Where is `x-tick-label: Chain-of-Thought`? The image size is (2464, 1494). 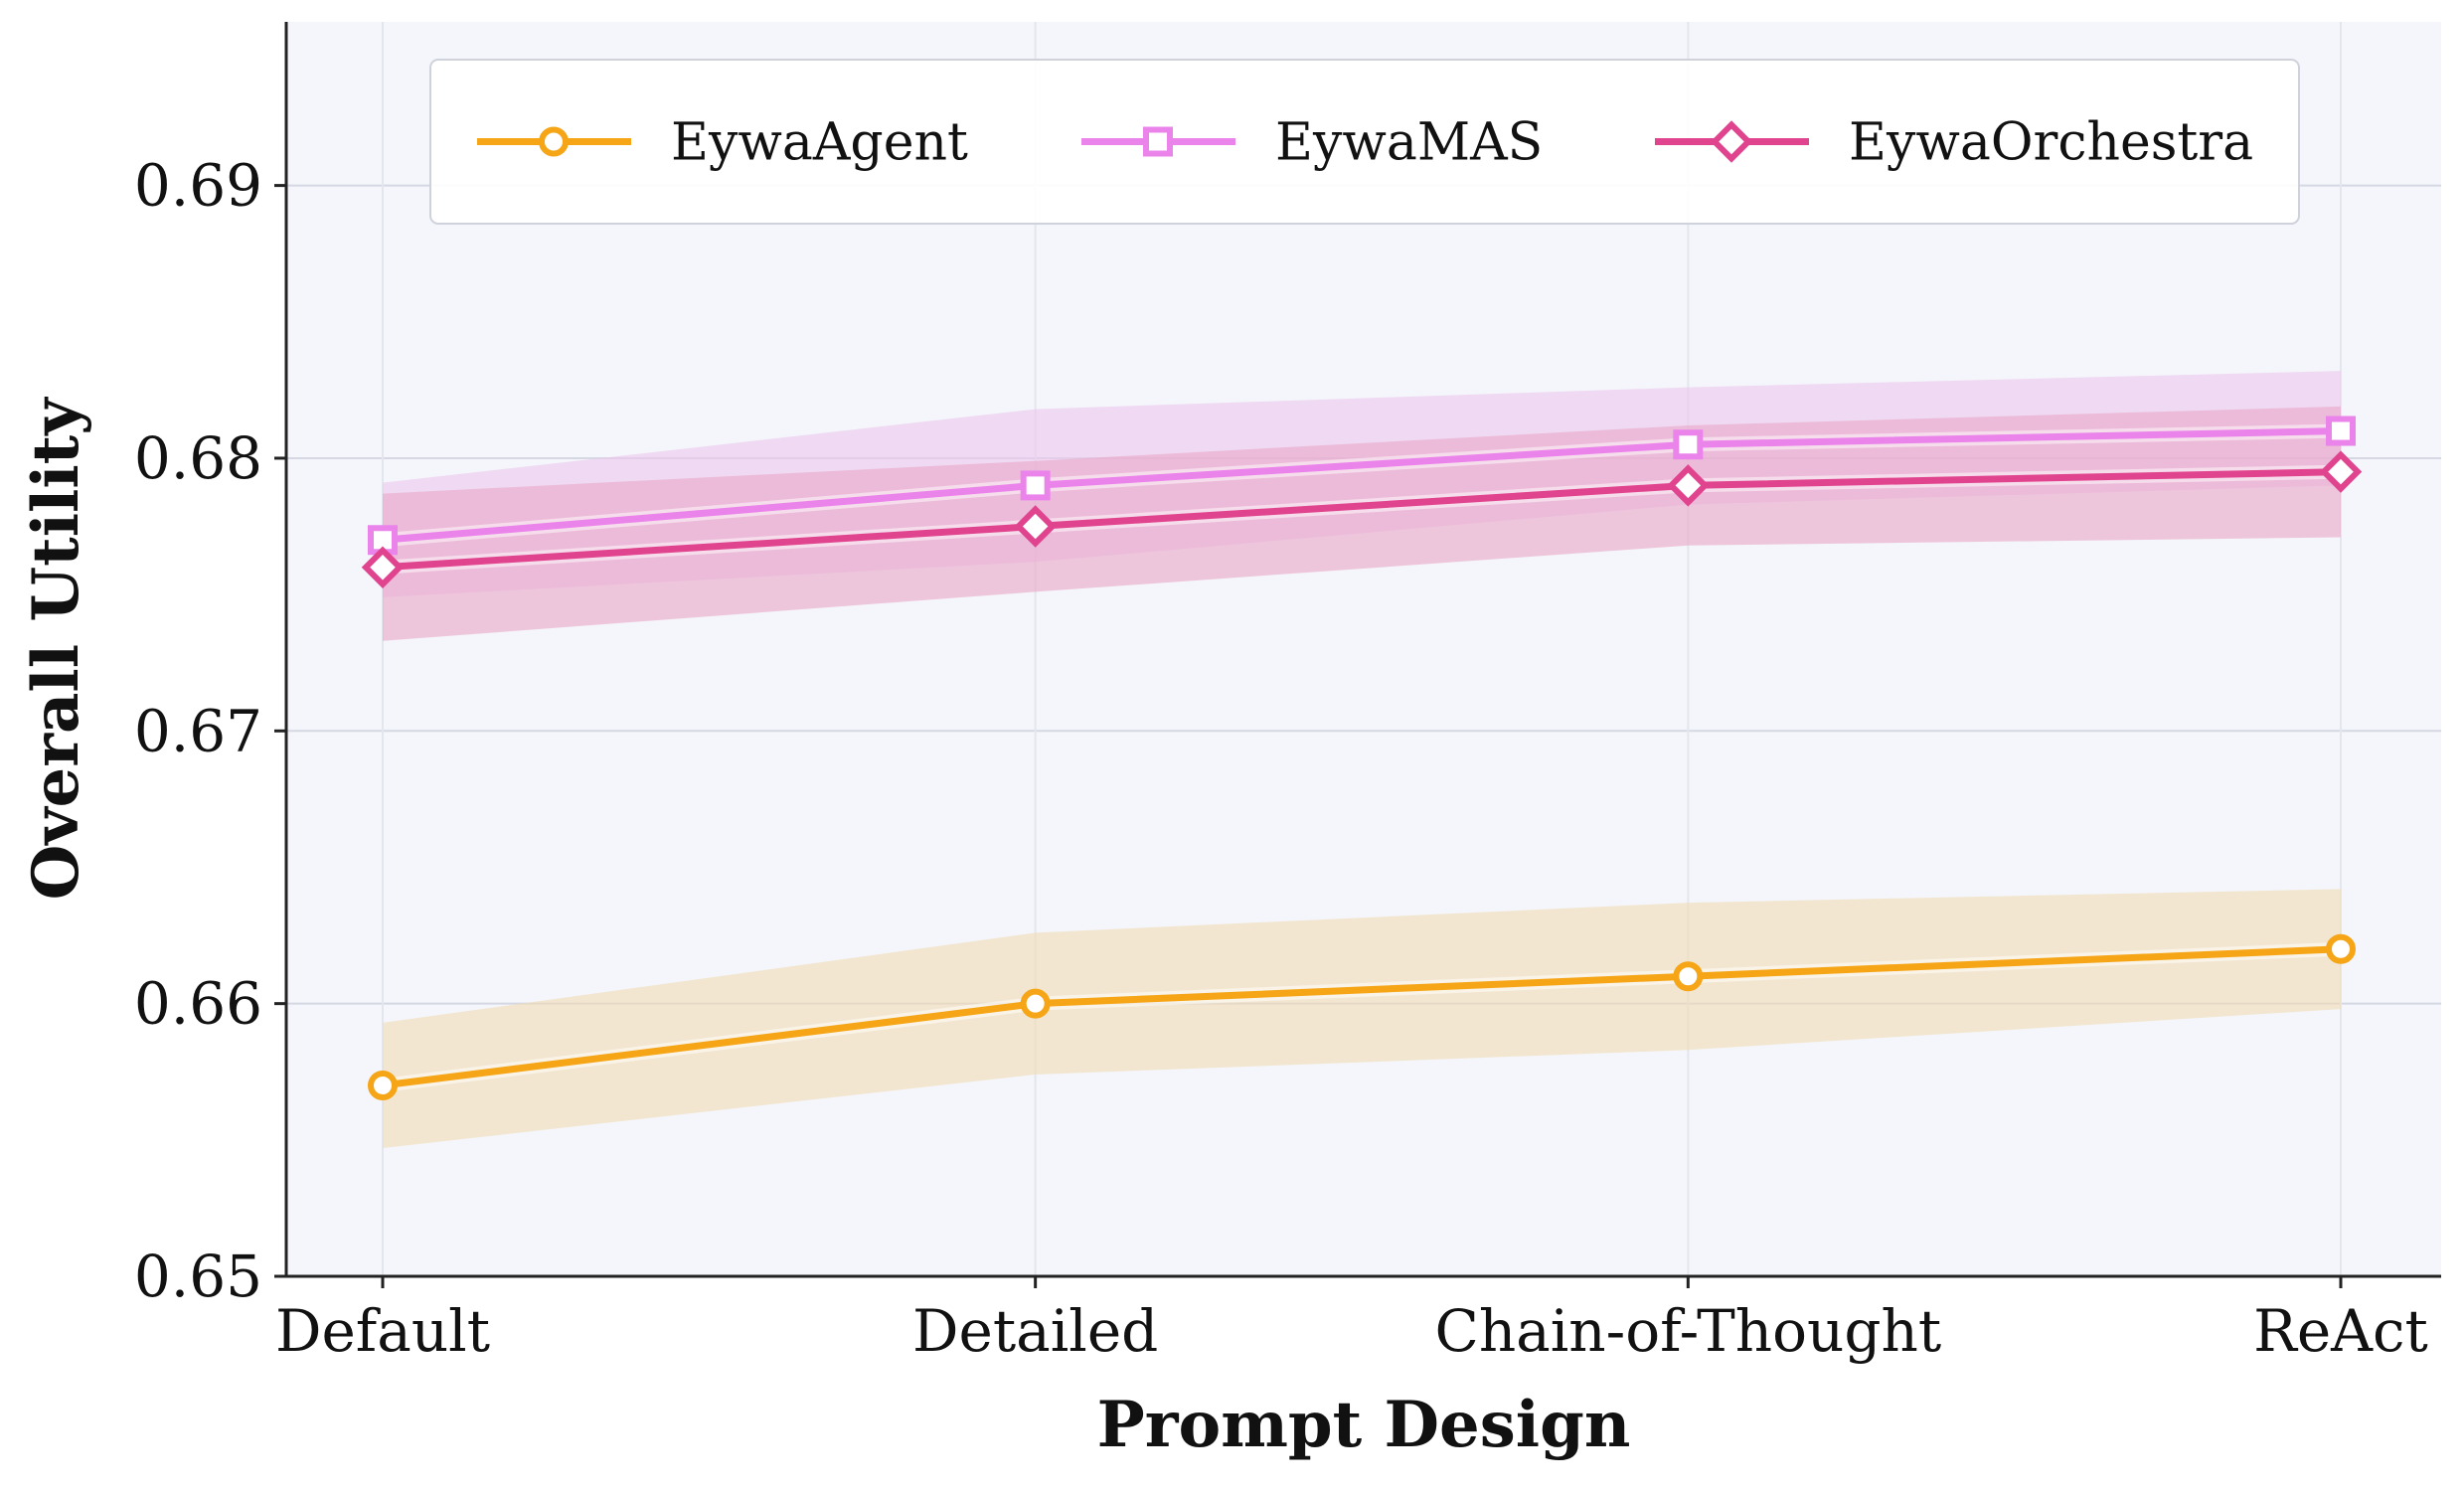
x-tick-label: Chain-of-Thought is located at coordinates (1688, 1331).